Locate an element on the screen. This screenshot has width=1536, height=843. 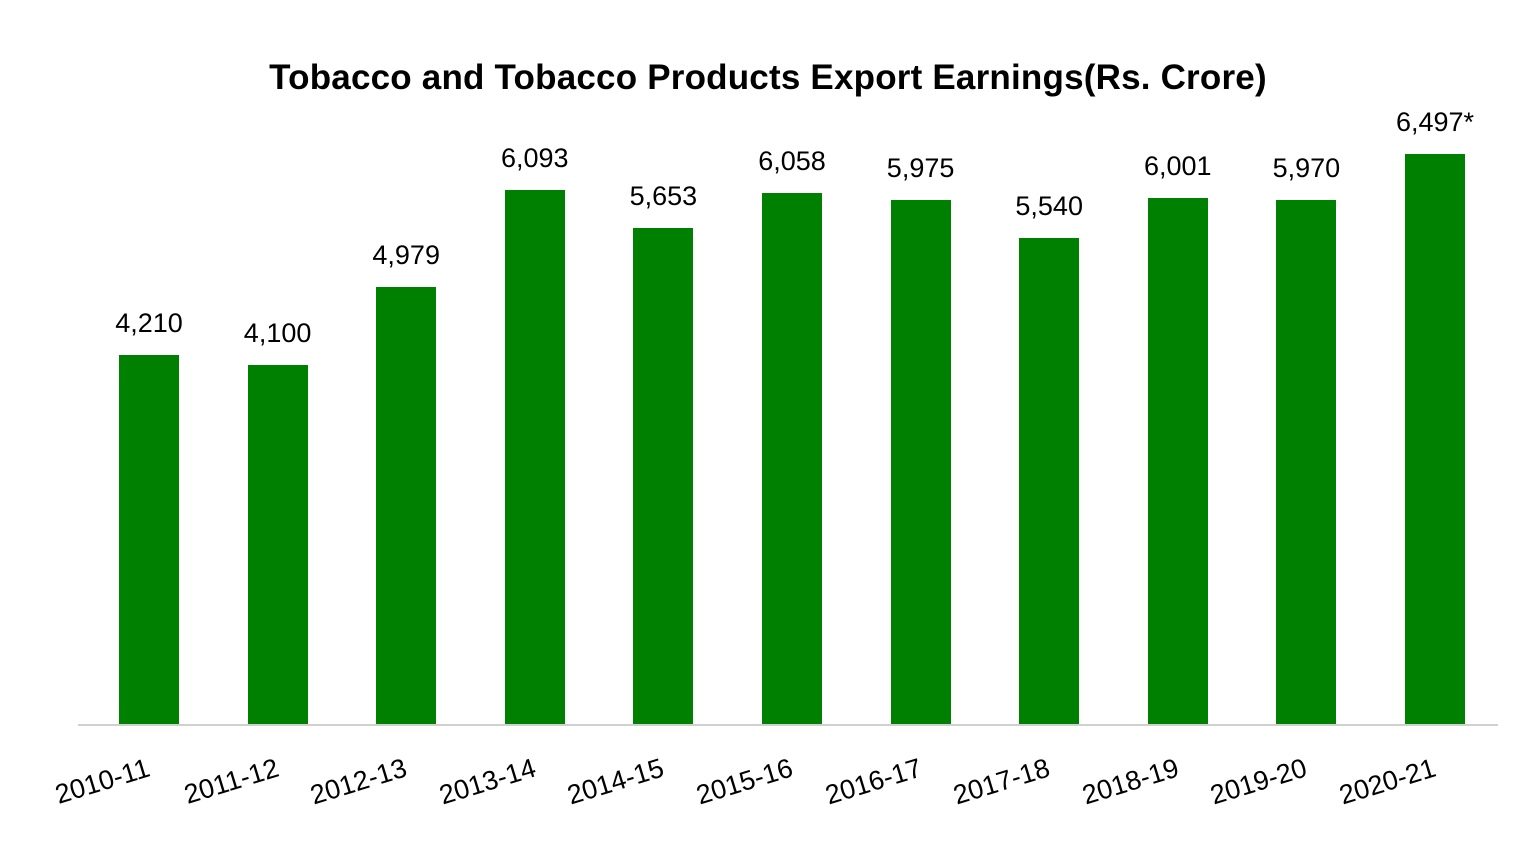
x-tick-label: 2010-11 is located at coordinates (102, 781).